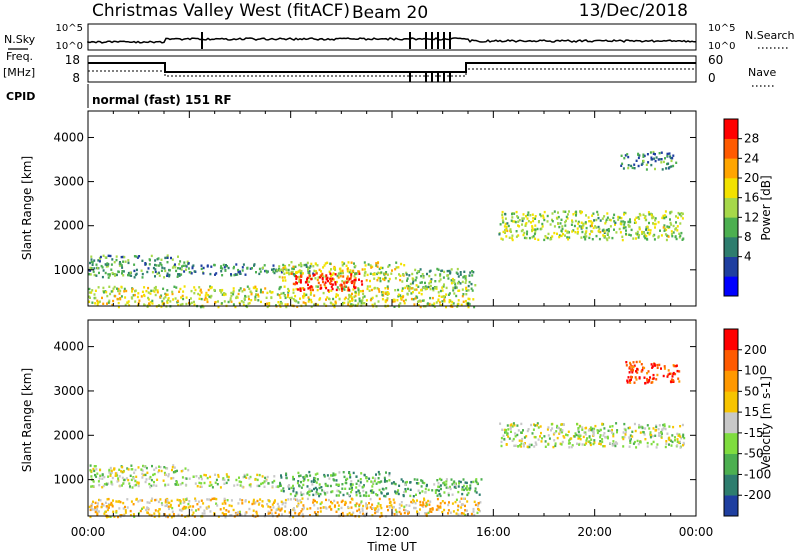 This screenshot has height=554, width=800. What do you see at coordinates (68, 182) in the screenshot?
I see `y-tick-label: 3000` at bounding box center [68, 182].